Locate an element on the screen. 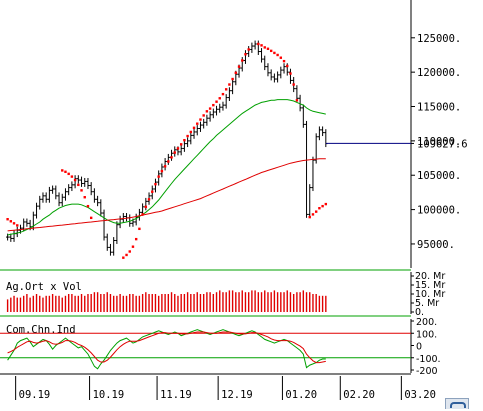 The image size is (483, 411). moving-average-long-line is located at coordinates (166, 195).